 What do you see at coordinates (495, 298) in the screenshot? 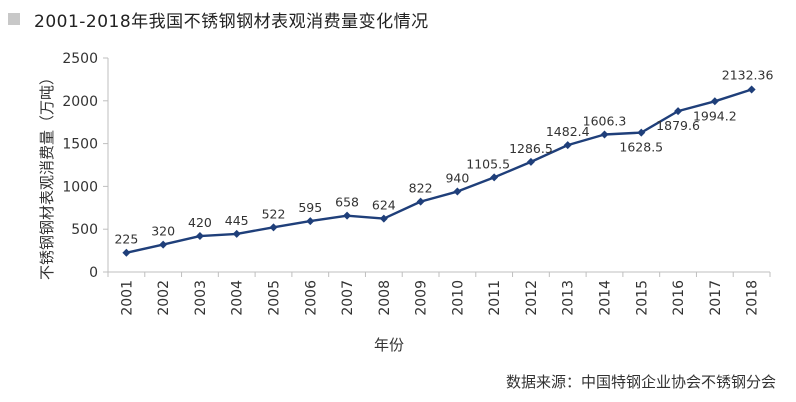
I see `x-tick-label: 2011` at bounding box center [495, 298].